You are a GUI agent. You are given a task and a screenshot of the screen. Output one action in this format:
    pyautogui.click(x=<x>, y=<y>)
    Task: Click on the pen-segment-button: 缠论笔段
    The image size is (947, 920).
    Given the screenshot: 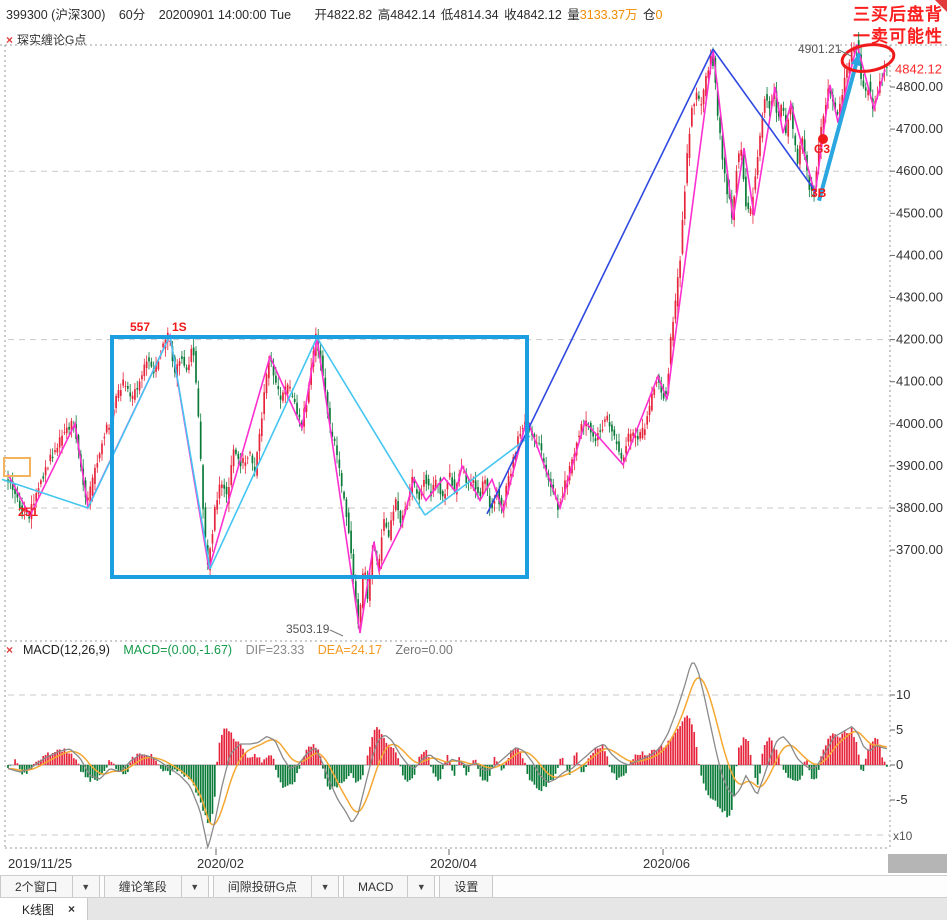 What is the action you would take?
    pyautogui.click(x=143, y=887)
    